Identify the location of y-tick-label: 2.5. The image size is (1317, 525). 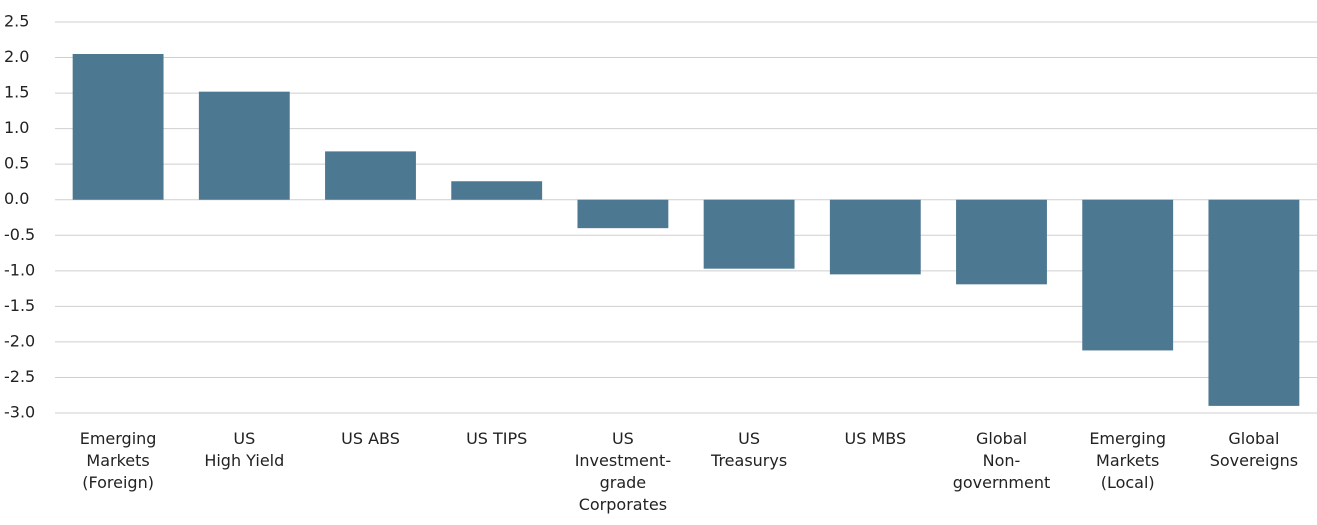
(16, 21).